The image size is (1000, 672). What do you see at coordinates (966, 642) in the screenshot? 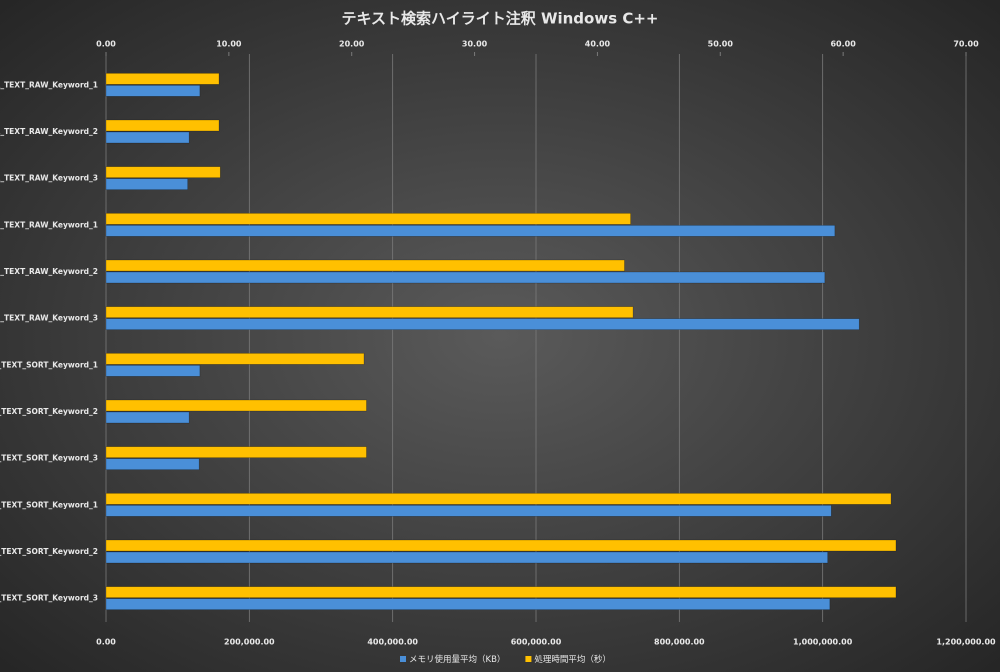
I see `x-tick-label: 1,200,000.00` at bounding box center [966, 642].